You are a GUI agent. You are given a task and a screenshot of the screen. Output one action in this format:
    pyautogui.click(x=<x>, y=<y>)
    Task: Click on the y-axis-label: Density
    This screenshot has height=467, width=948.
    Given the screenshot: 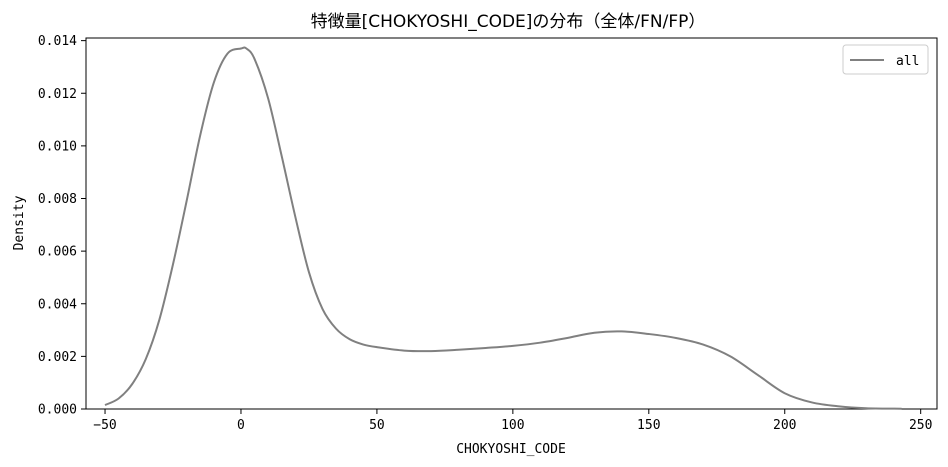 What is the action you would take?
    pyautogui.click(x=19, y=222)
    